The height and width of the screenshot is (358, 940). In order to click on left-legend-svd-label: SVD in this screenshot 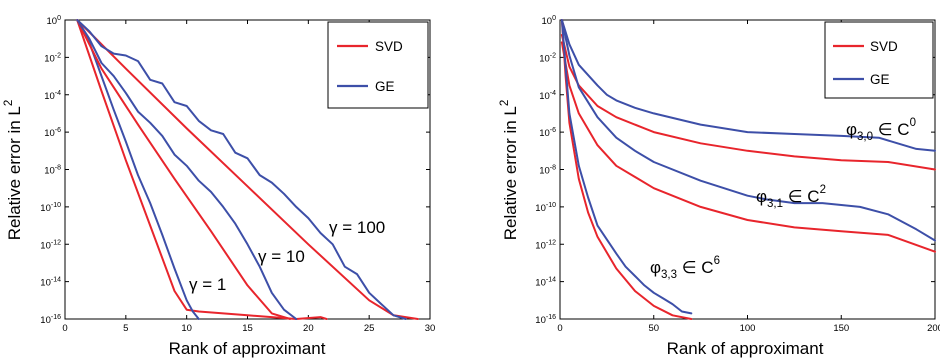, I will do `click(389, 46)`.